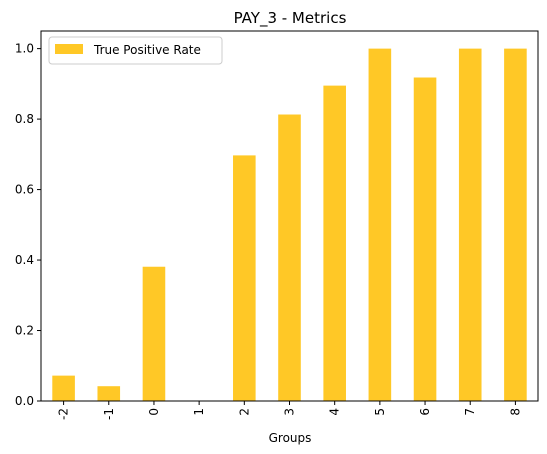  I want to click on x-tick-label--2: -2, so click(64, 414).